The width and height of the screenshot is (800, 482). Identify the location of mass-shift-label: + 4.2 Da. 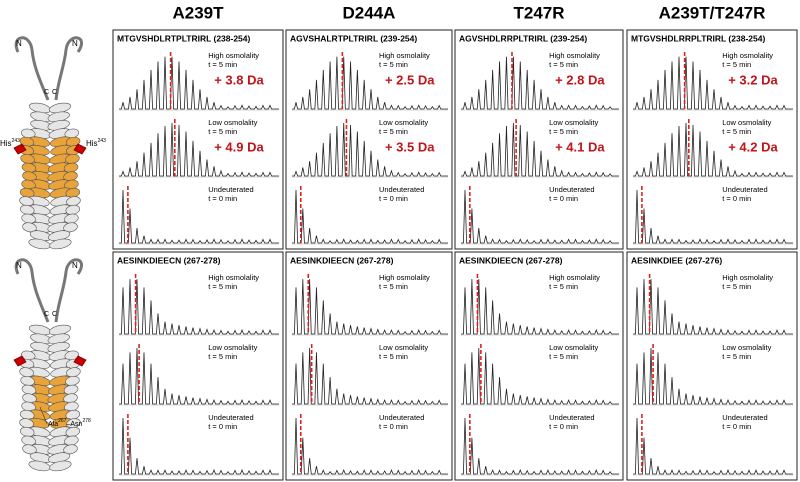
(753, 146).